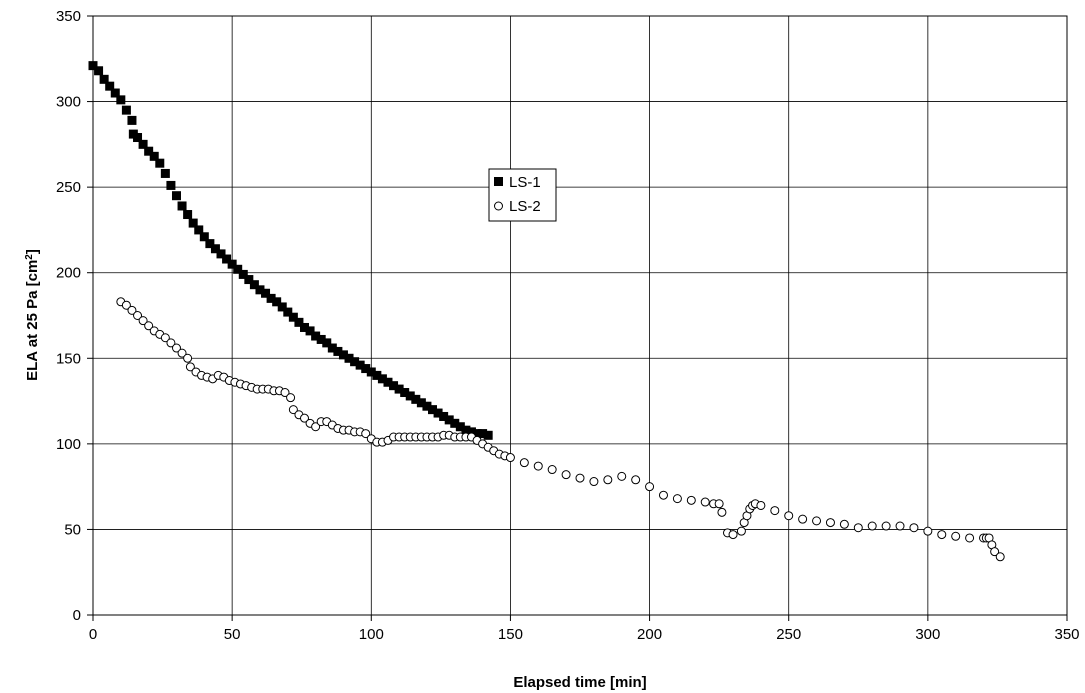 Image resolution: width=1085 pixels, height=693 pixels. Describe the element at coordinates (371, 634) in the screenshot. I see `x-tick-label: 100` at that location.